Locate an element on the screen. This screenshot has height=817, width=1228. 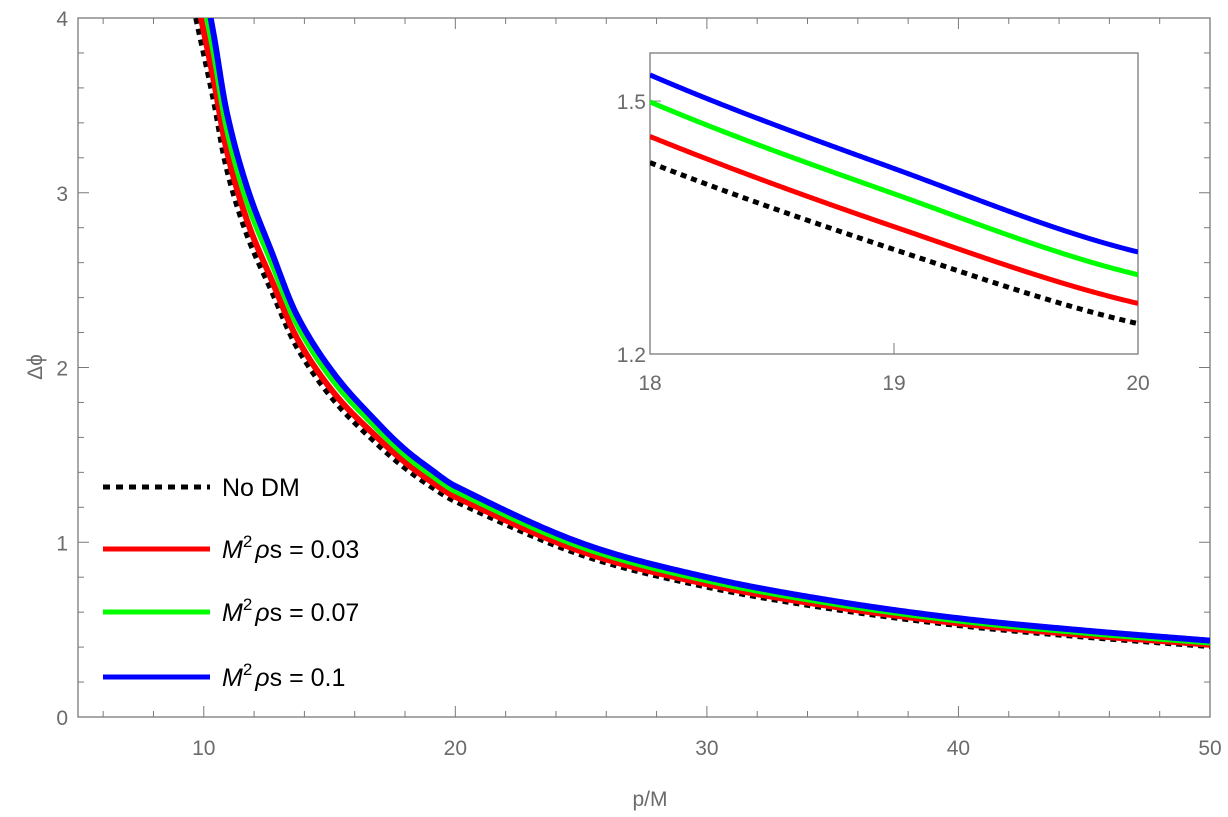
legend-rest: s = 0.03 is located at coordinates (315, 550).